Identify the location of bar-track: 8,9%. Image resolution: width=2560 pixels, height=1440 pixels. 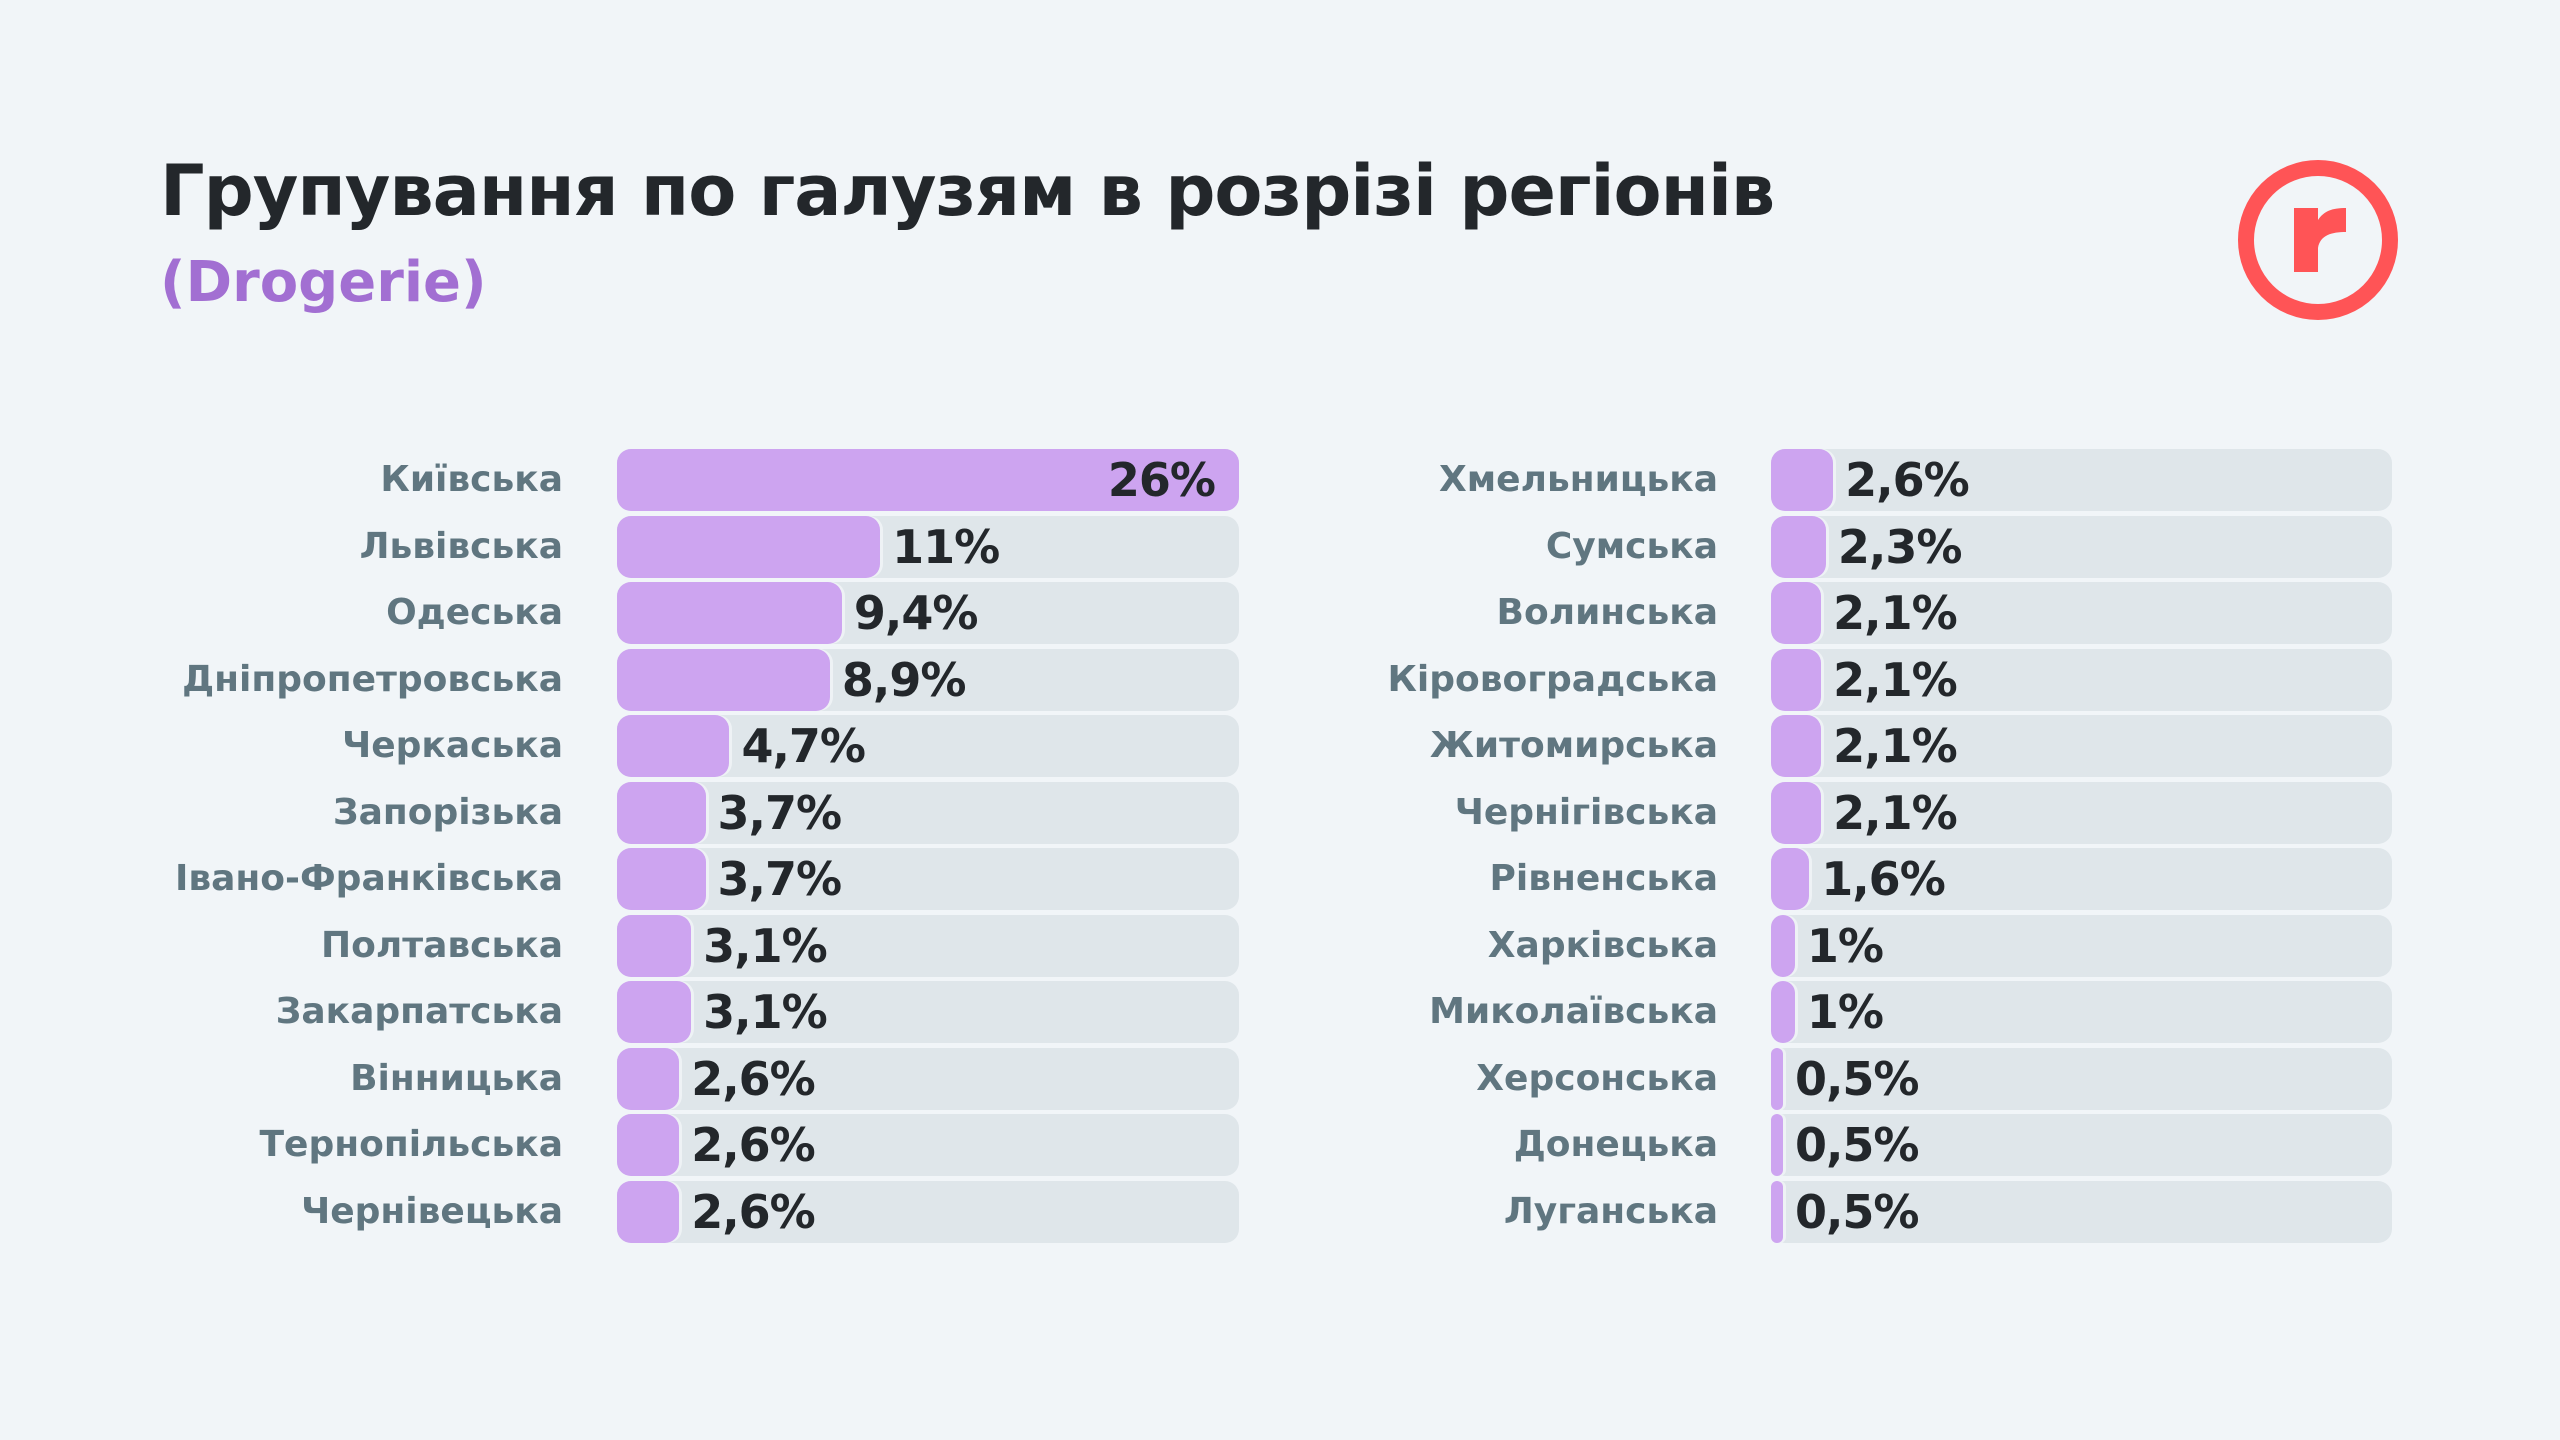
(928, 679).